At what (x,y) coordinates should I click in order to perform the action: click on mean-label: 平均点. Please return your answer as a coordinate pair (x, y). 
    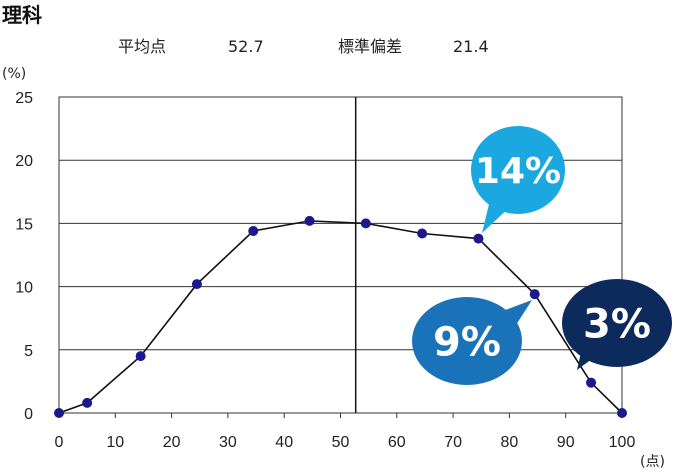
    Looking at the image, I should click on (142, 46).